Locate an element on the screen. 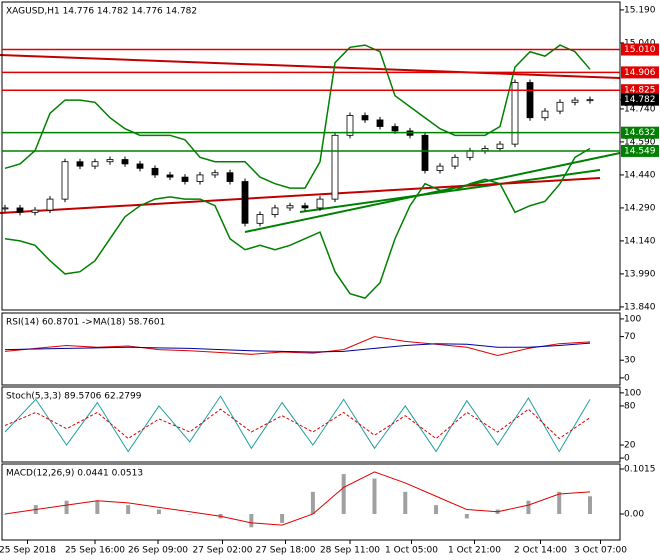  y-tick-label: 0 is located at coordinates (627, 378).